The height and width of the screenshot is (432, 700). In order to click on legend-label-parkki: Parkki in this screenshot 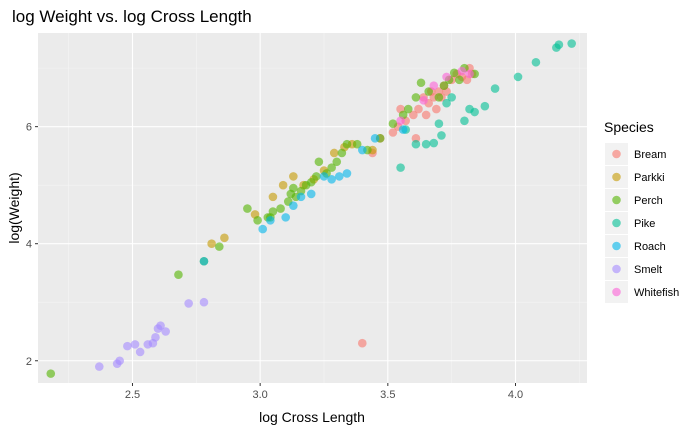, I will do `click(649, 178)`.